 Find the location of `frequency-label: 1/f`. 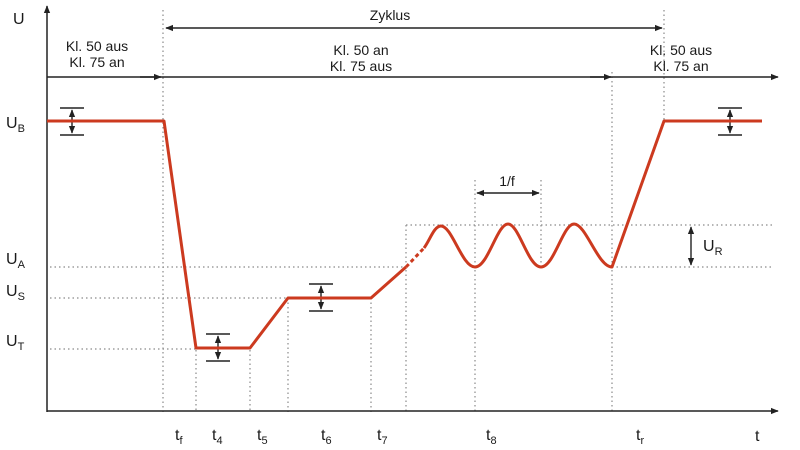

frequency-label: 1/f is located at coordinates (507, 181).